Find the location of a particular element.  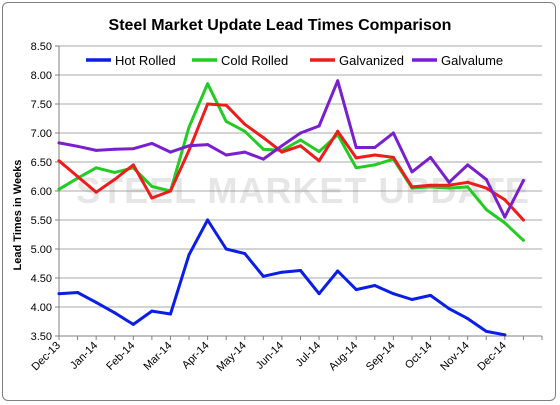

y-tick-label: 8.00 is located at coordinates (41, 76).